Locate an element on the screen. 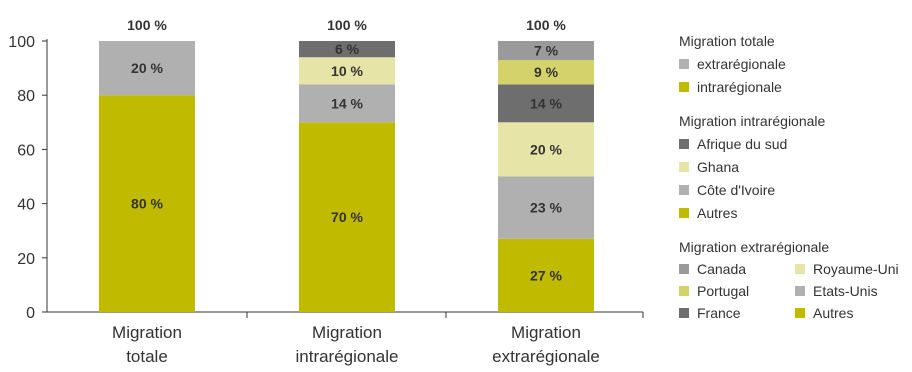  legend-item-france: France is located at coordinates (737, 313).